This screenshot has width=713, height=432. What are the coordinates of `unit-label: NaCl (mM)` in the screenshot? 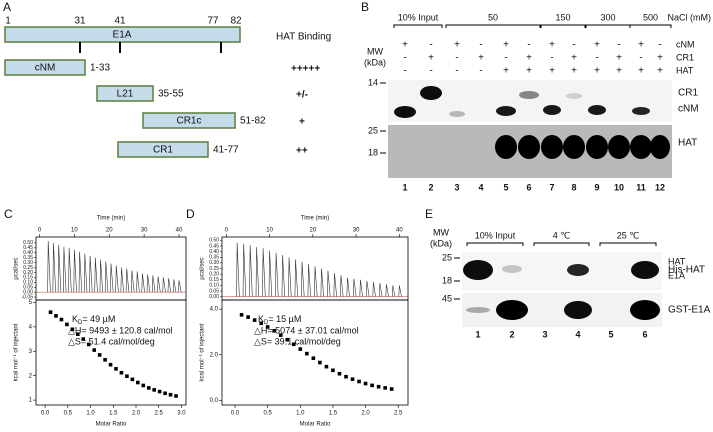 It's located at (690, 17).